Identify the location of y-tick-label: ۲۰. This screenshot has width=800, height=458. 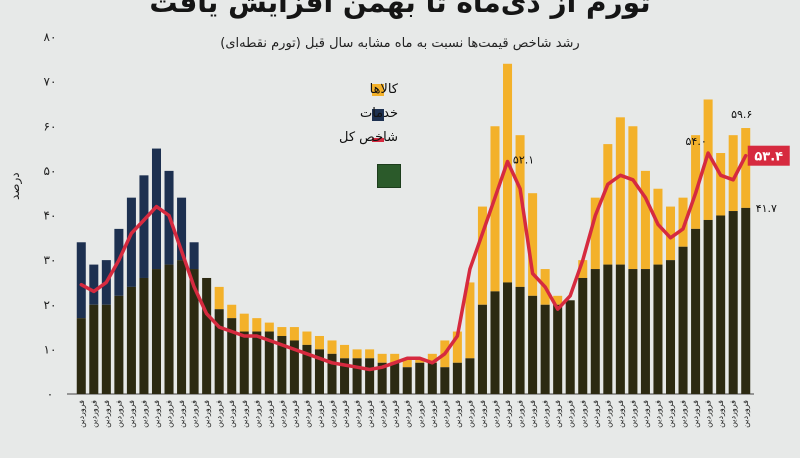
(50, 305).